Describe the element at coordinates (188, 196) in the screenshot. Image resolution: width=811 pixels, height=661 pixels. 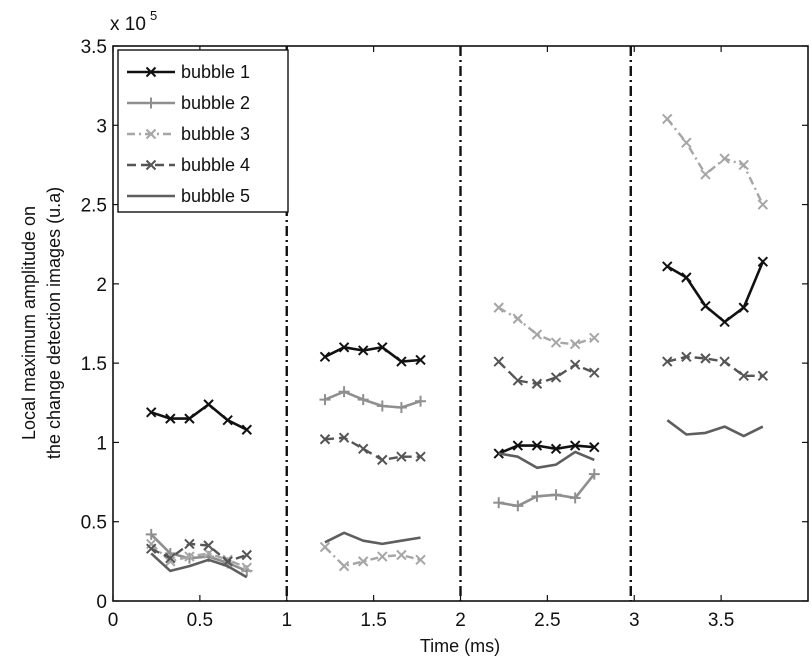
I see `legend-entry: bubble 5` at that location.